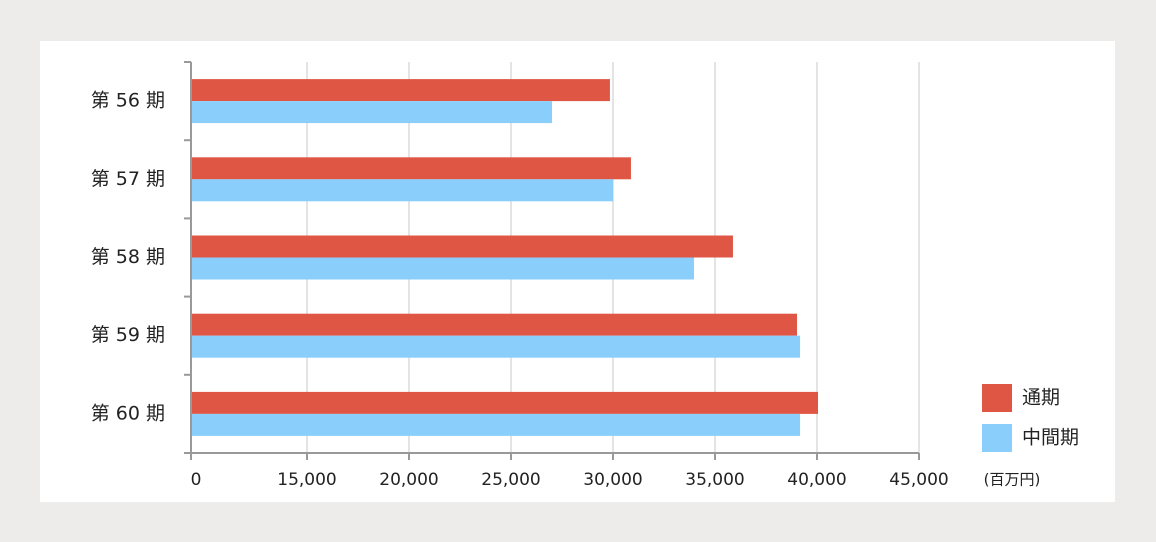 The height and width of the screenshot is (542, 1156). What do you see at coordinates (1041, 398) in the screenshot?
I see `legend-label: 通期` at bounding box center [1041, 398].